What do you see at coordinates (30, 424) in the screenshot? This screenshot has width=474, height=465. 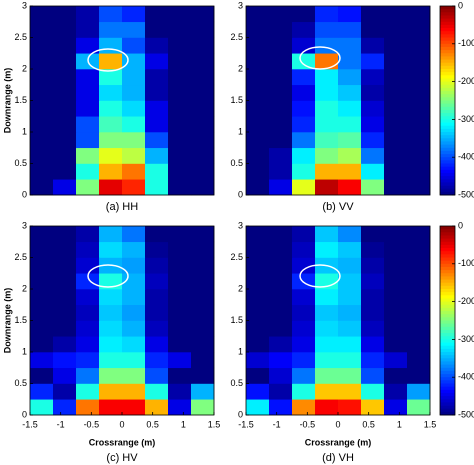 I see `x-tick-label: -1.5` at bounding box center [30, 424].